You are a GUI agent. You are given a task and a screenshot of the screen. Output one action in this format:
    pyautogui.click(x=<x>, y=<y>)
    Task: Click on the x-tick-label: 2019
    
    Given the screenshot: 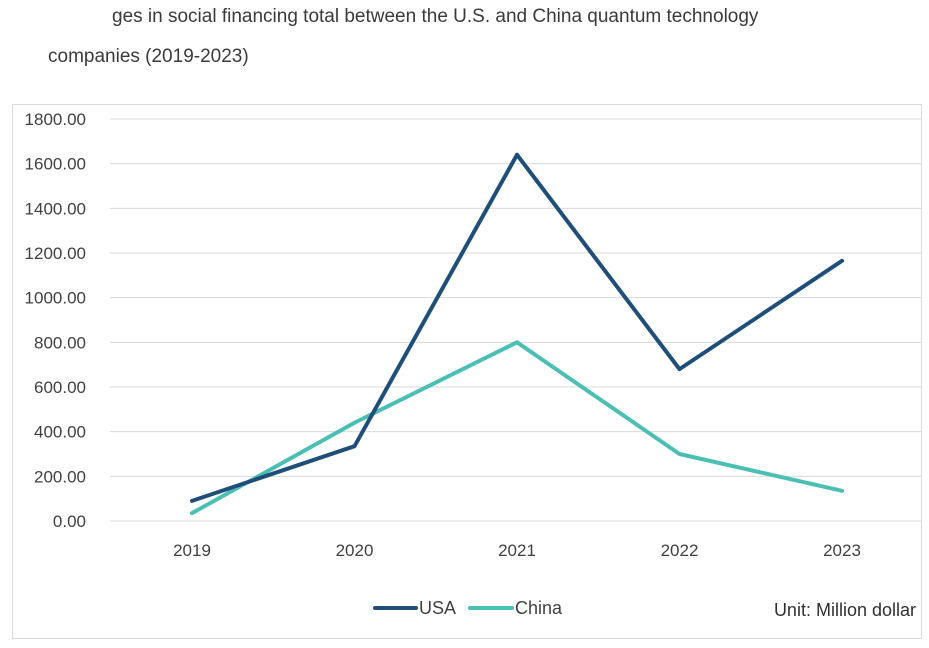 What is the action you would take?
    pyautogui.click(x=192, y=550)
    